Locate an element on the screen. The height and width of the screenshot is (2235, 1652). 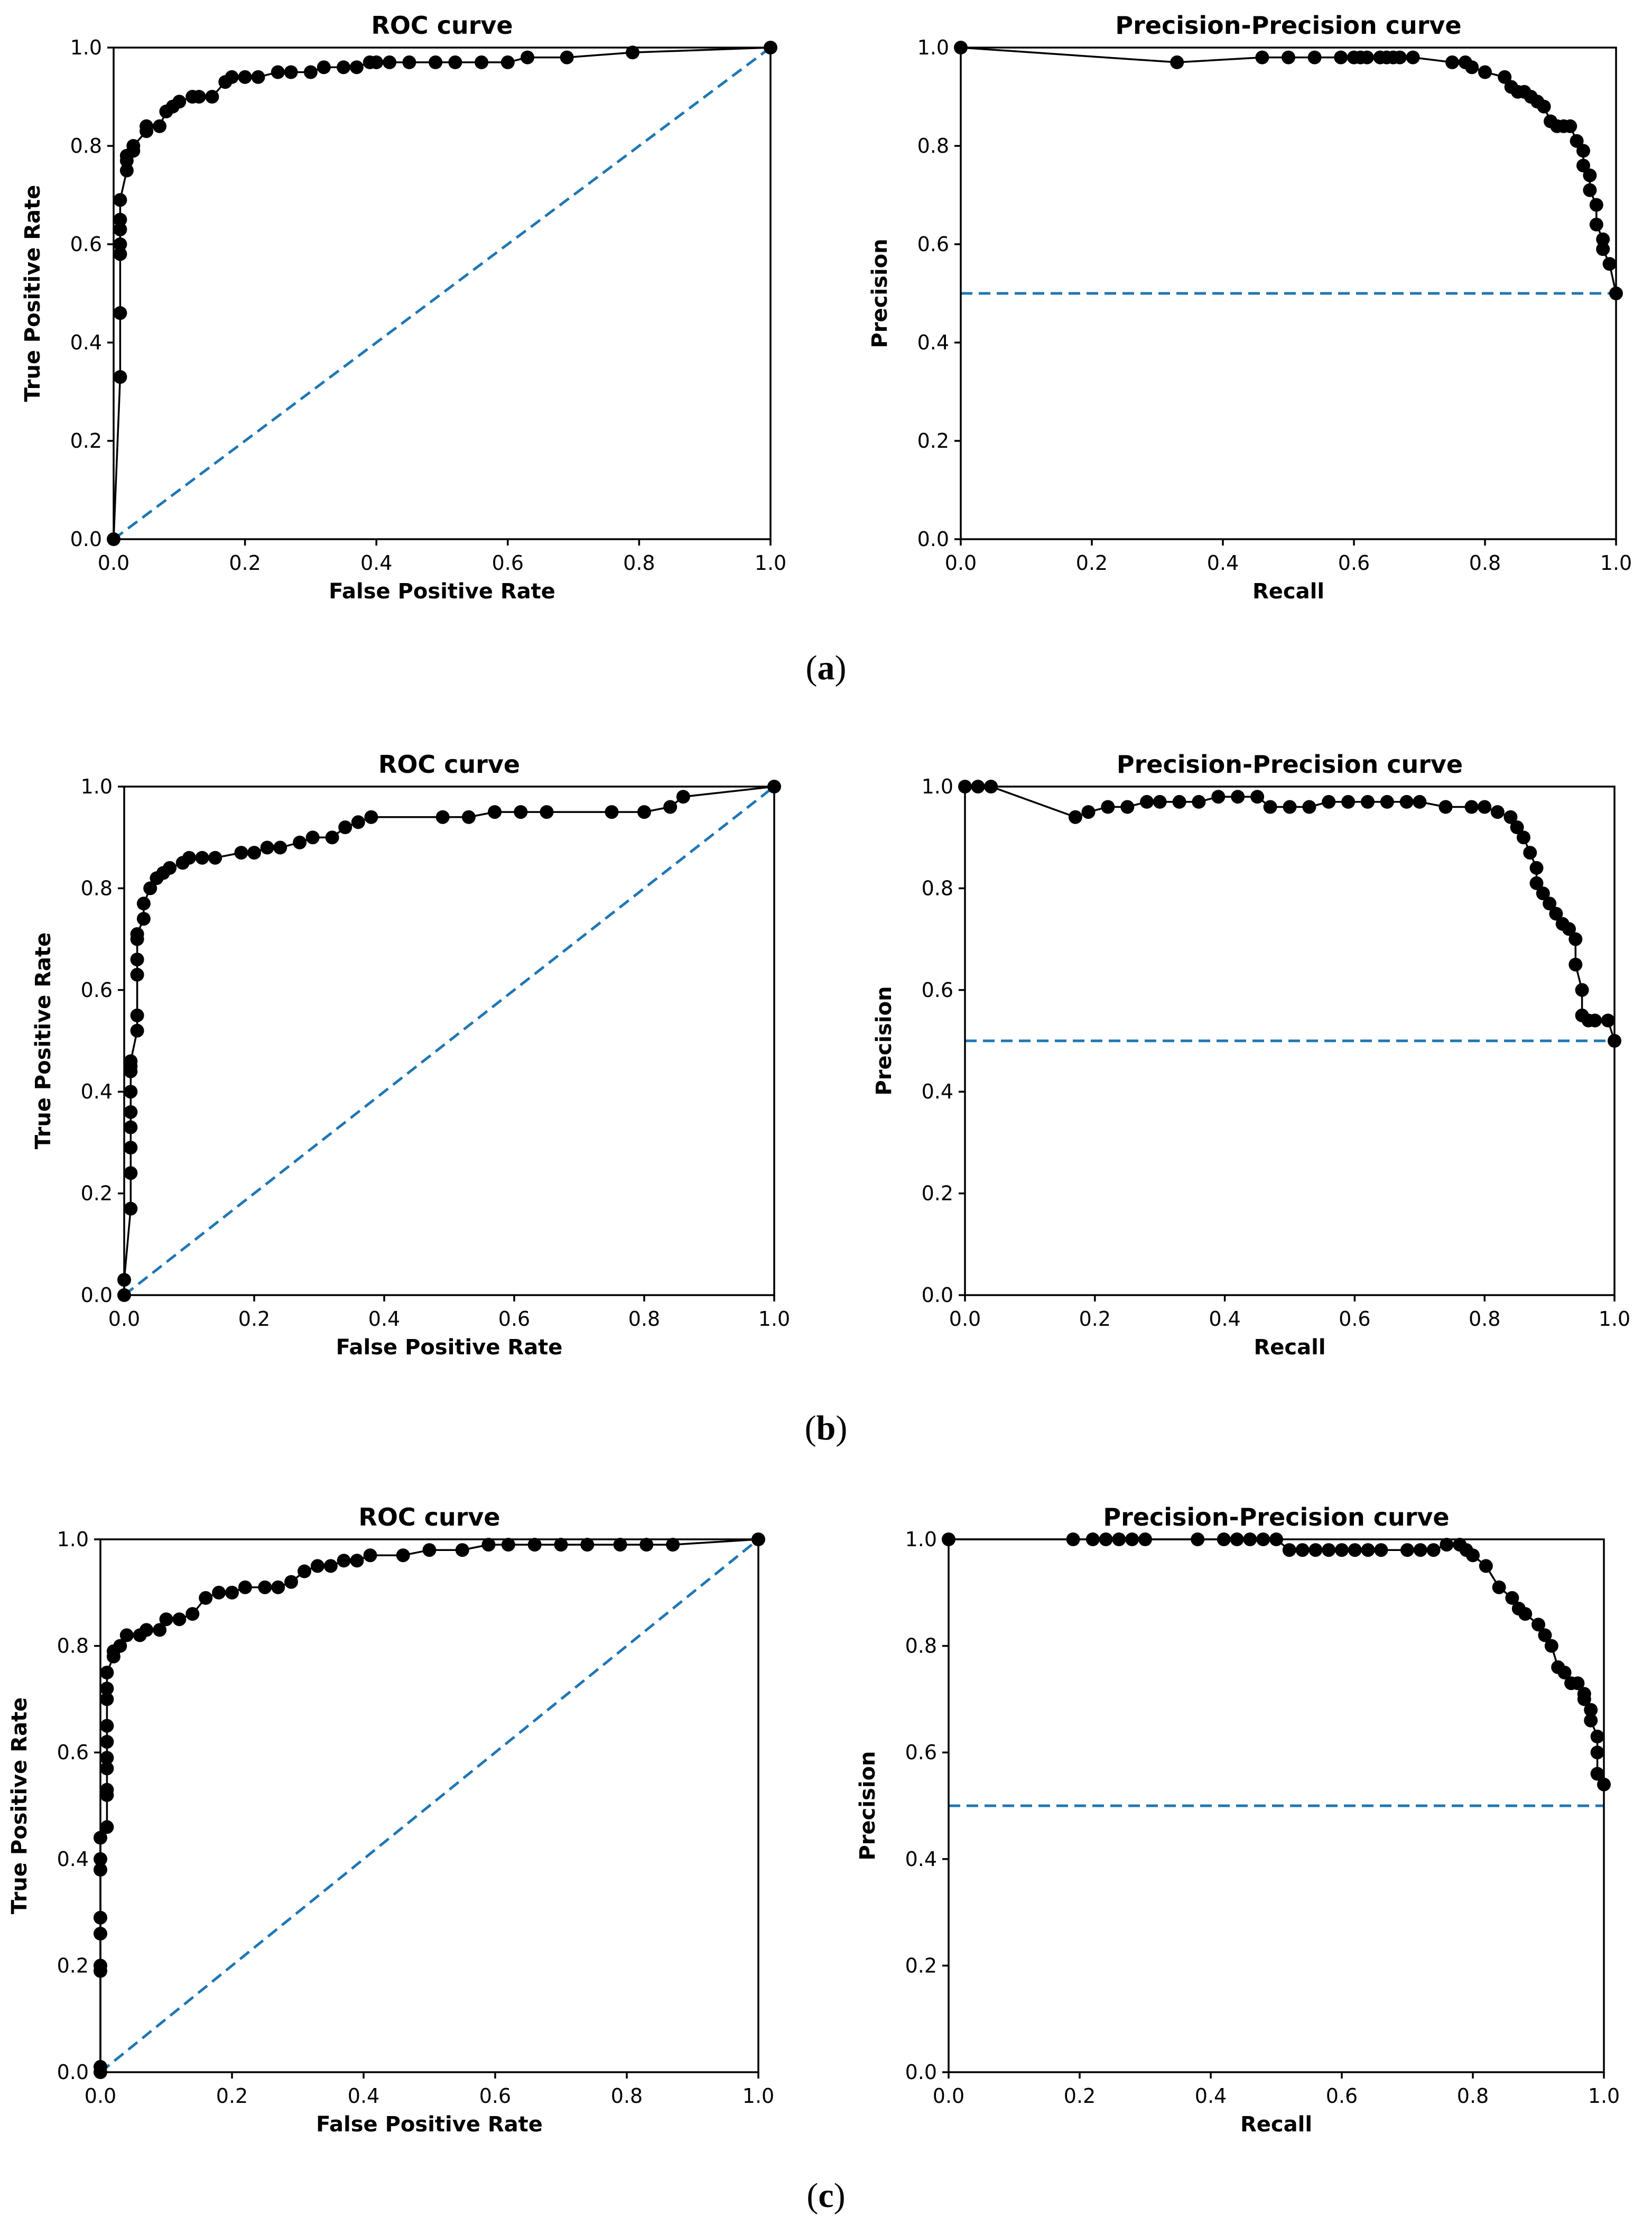
y-tick-label: 0.2 is located at coordinates (73, 1965).